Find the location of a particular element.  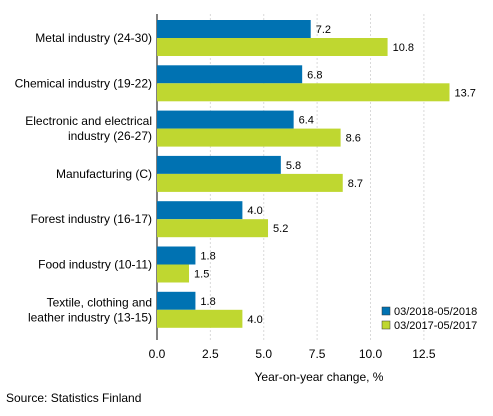

bar-value-label: 8.6 is located at coordinates (353, 139).